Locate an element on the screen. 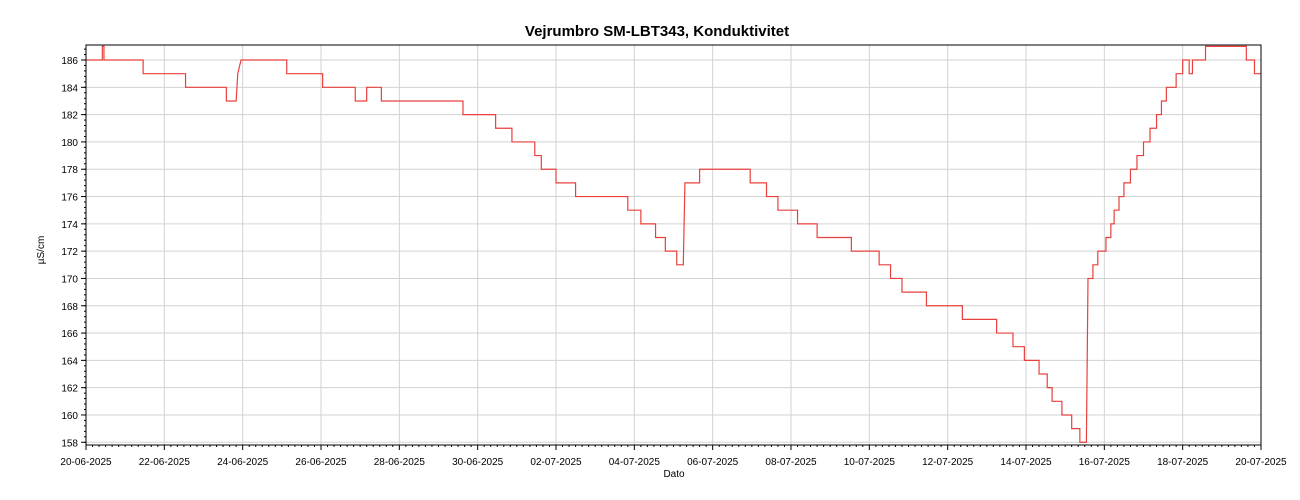 This screenshot has height=500, width=1300. x-tick-label: 04-07-2025 is located at coordinates (635, 462).